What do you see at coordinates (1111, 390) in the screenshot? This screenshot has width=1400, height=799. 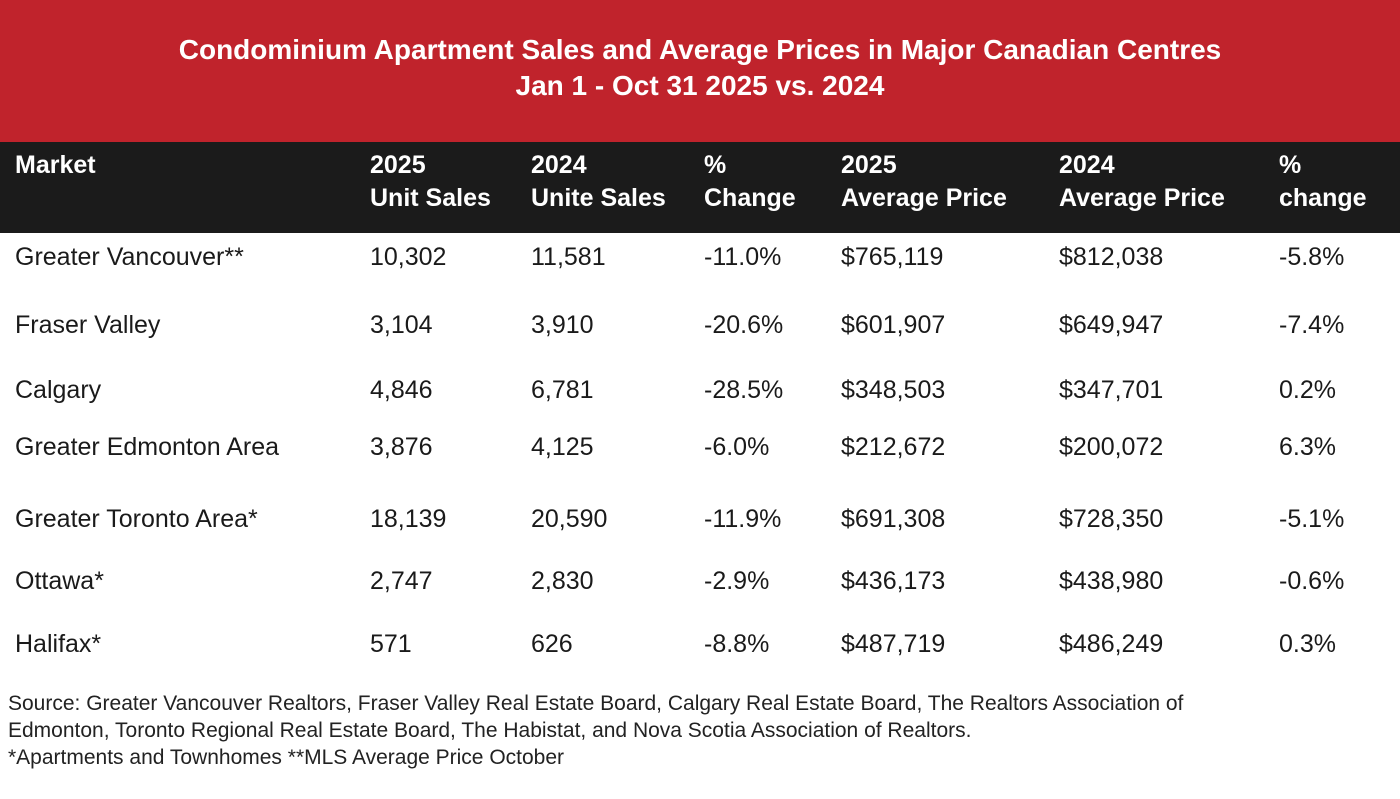 I see `table-cell: $347,701` at bounding box center [1111, 390].